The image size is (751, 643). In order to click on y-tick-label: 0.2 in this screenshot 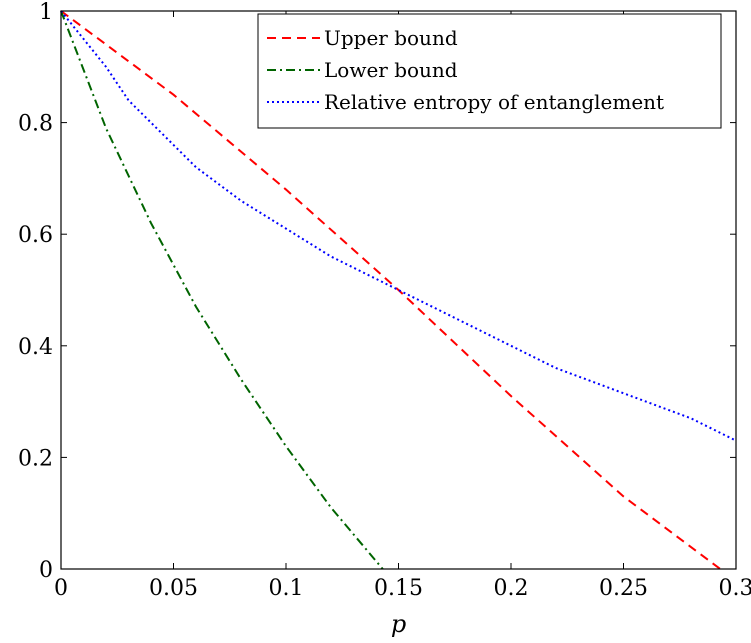, I will do `click(35, 458)`.